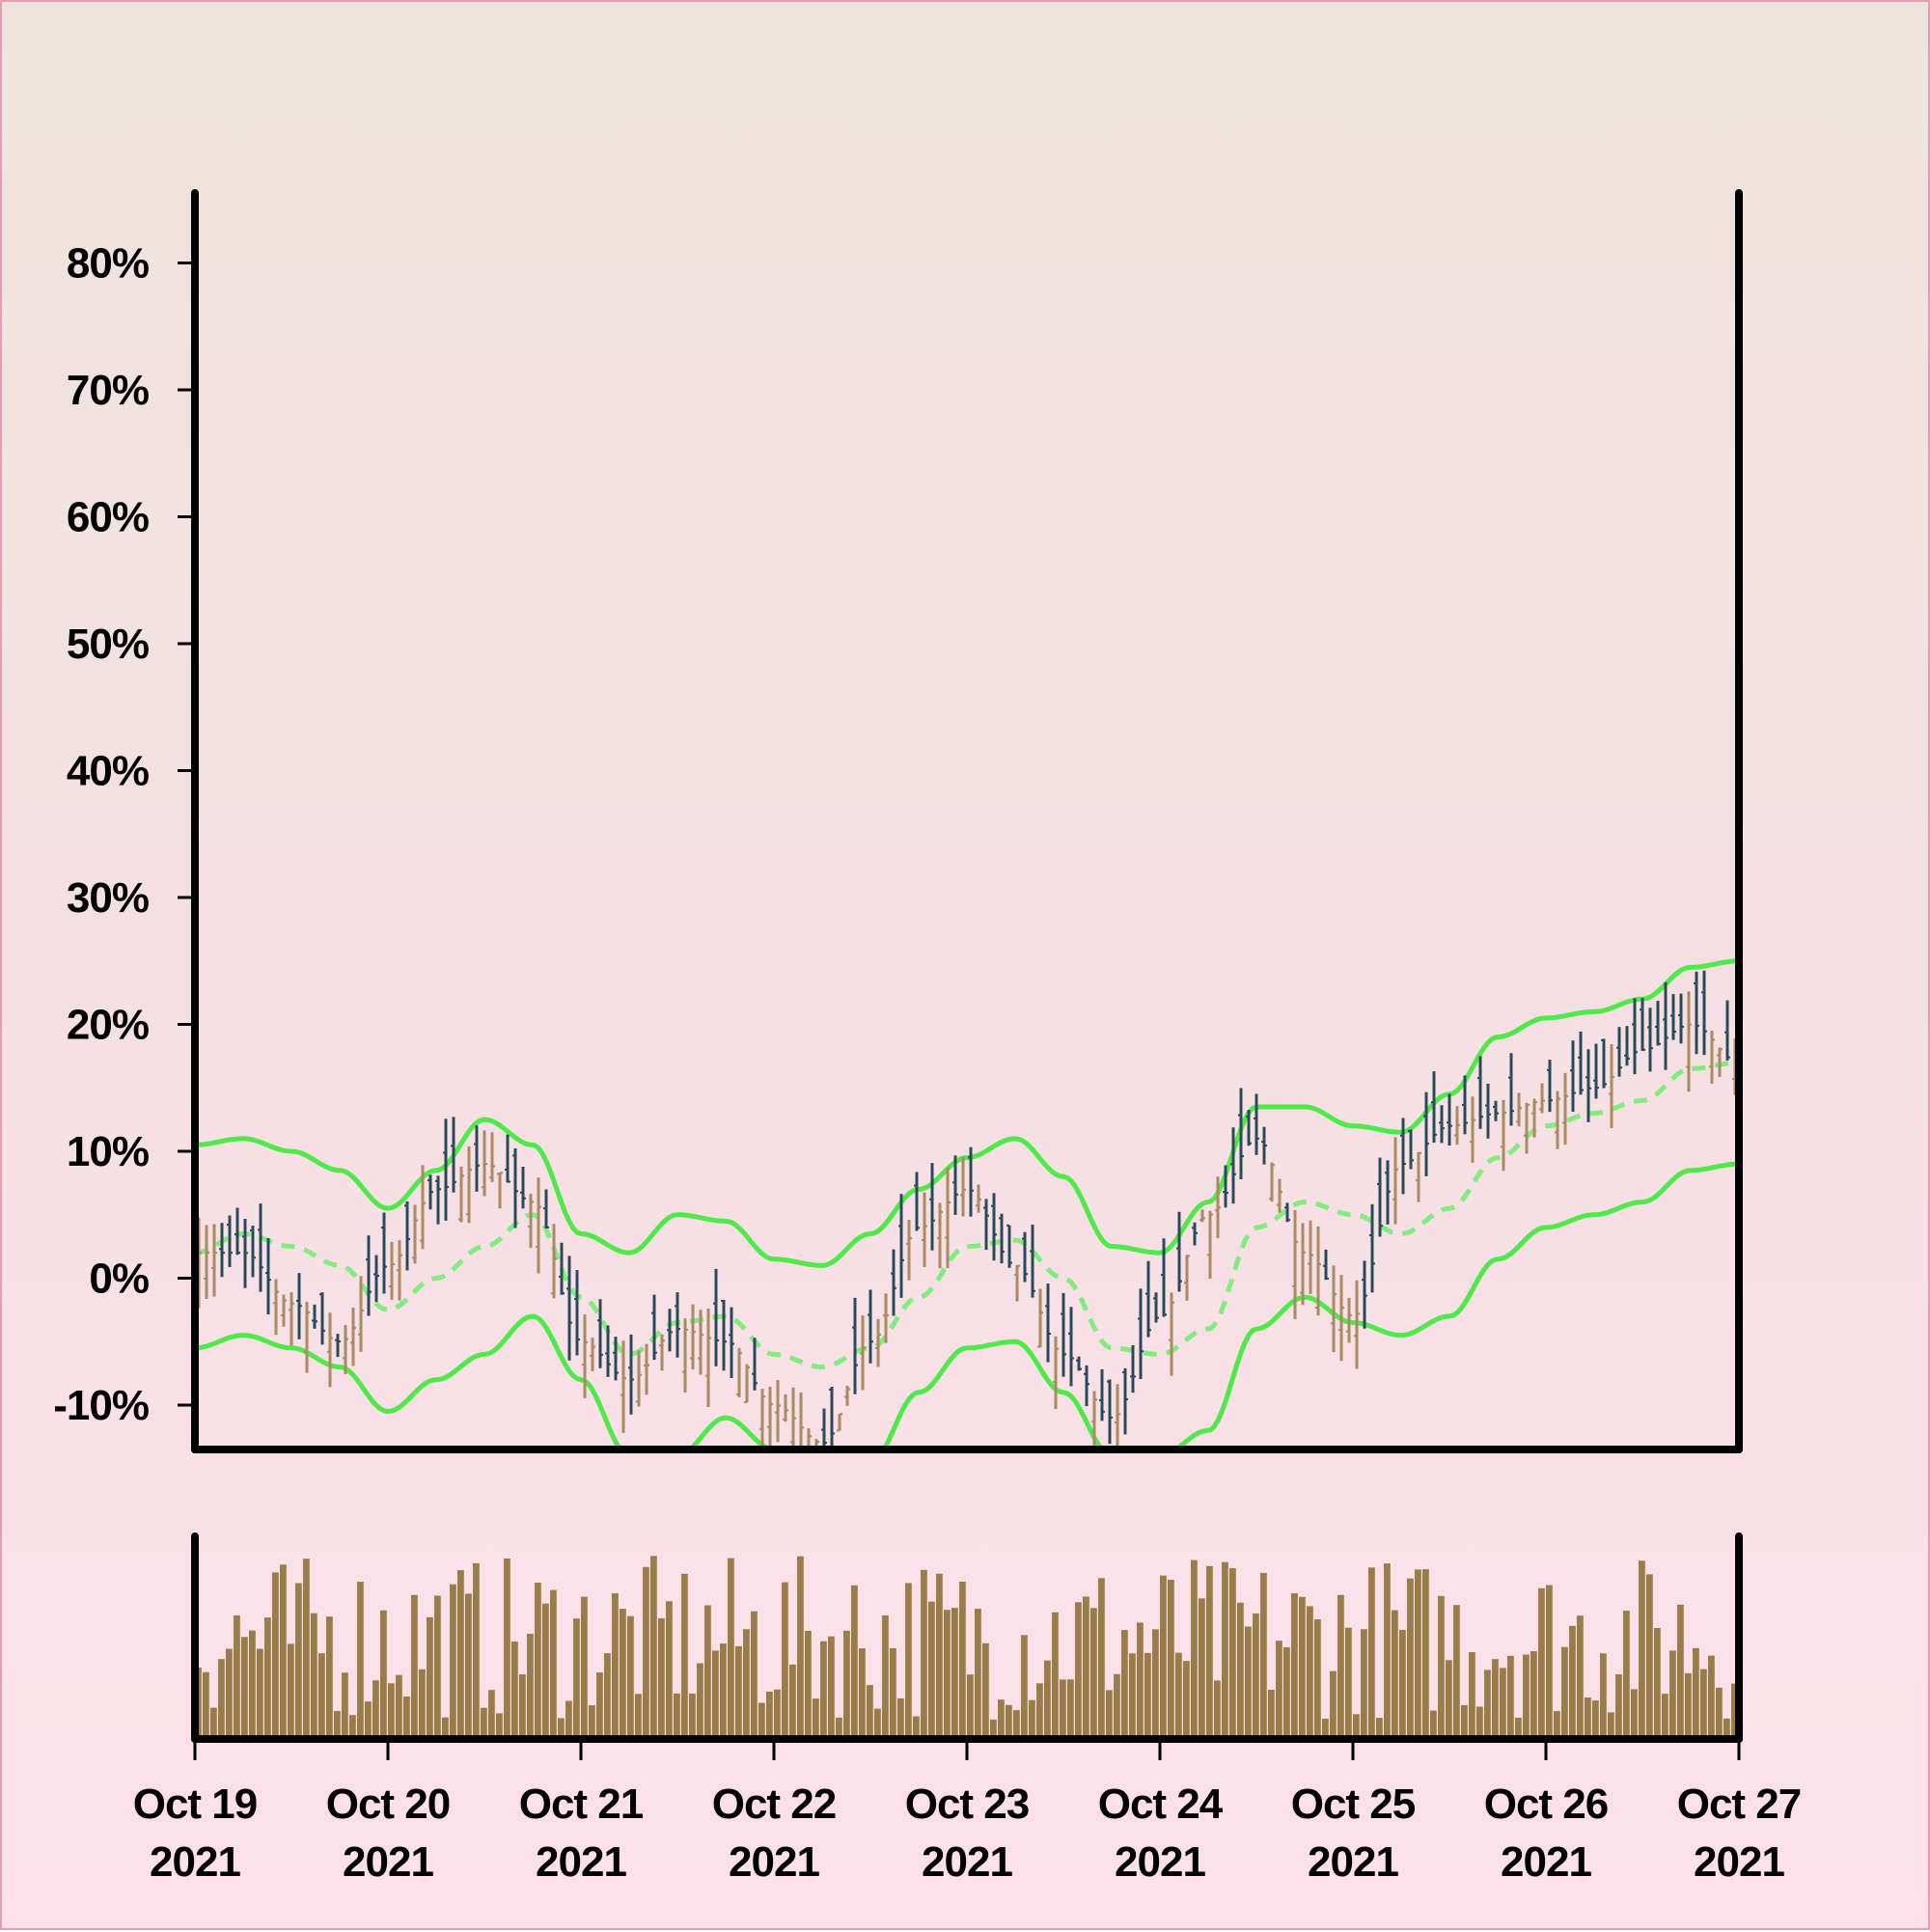  I want to click on x-tick-label-date: Oct 19, so click(195, 1804).